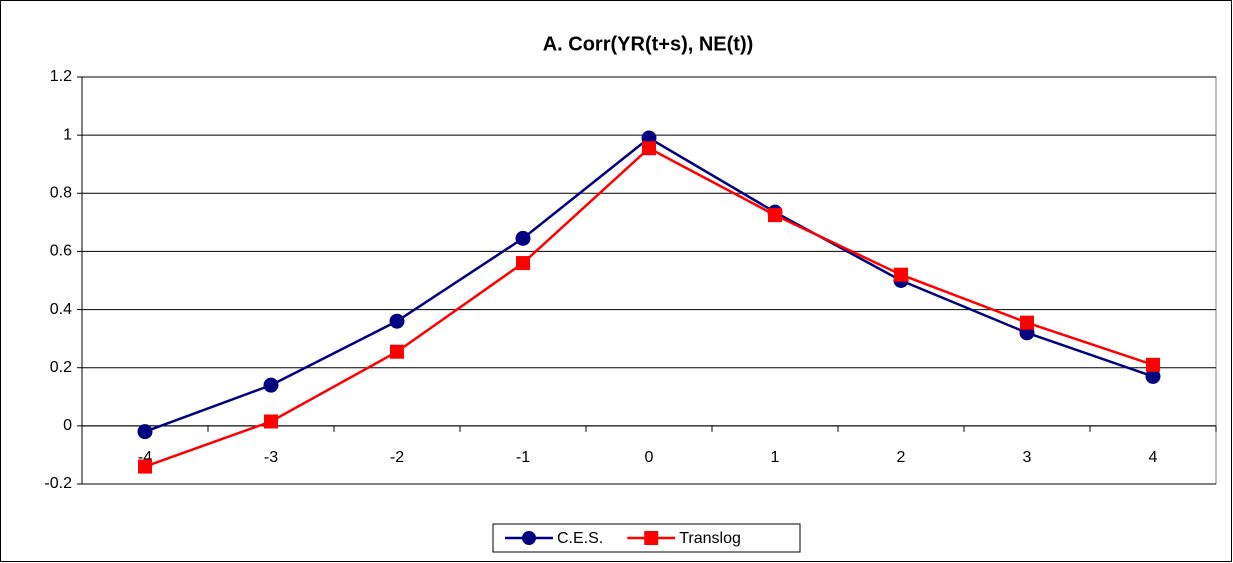 This screenshot has width=1233, height=563. Describe the element at coordinates (649, 457) in the screenshot. I see `x-tick-label: 0` at that location.